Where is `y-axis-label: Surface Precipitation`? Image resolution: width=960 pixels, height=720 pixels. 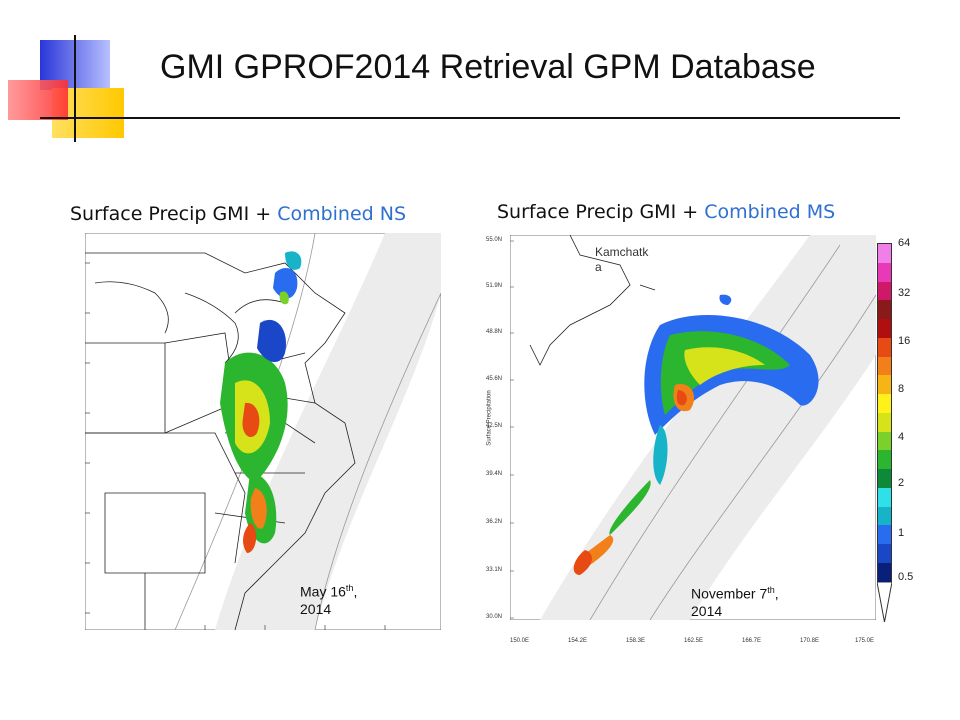 y-axis-label: Surface Precipitation is located at coordinates (489, 418).